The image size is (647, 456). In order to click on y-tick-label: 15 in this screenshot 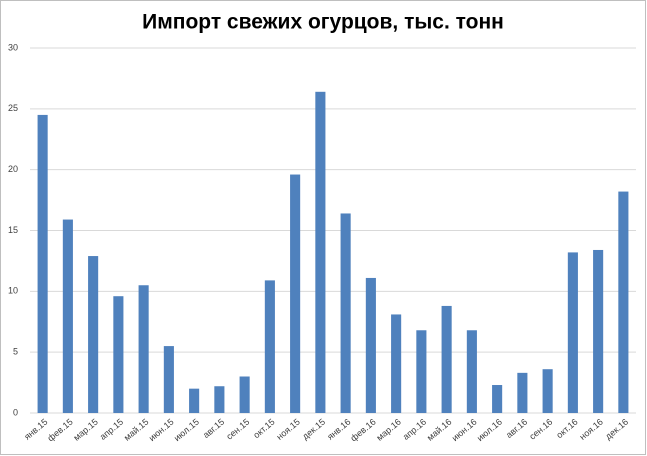, I will do `click(13, 230)`.